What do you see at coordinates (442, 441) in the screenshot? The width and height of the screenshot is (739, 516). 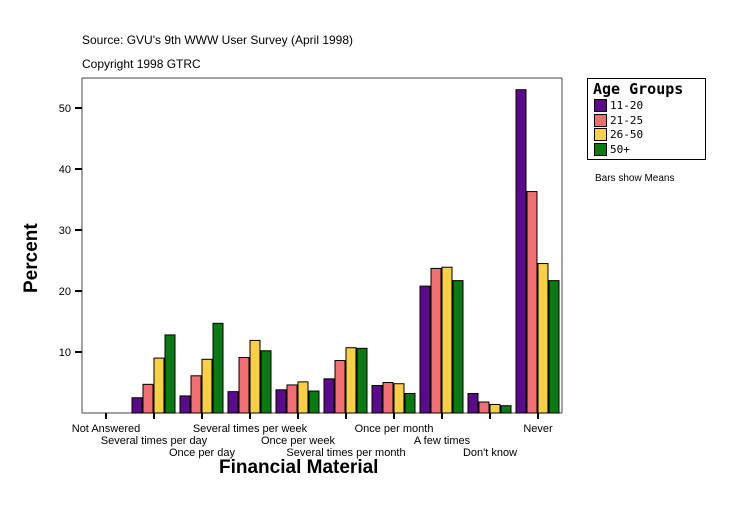 I see `x-tick-label: A few times` at bounding box center [442, 441].